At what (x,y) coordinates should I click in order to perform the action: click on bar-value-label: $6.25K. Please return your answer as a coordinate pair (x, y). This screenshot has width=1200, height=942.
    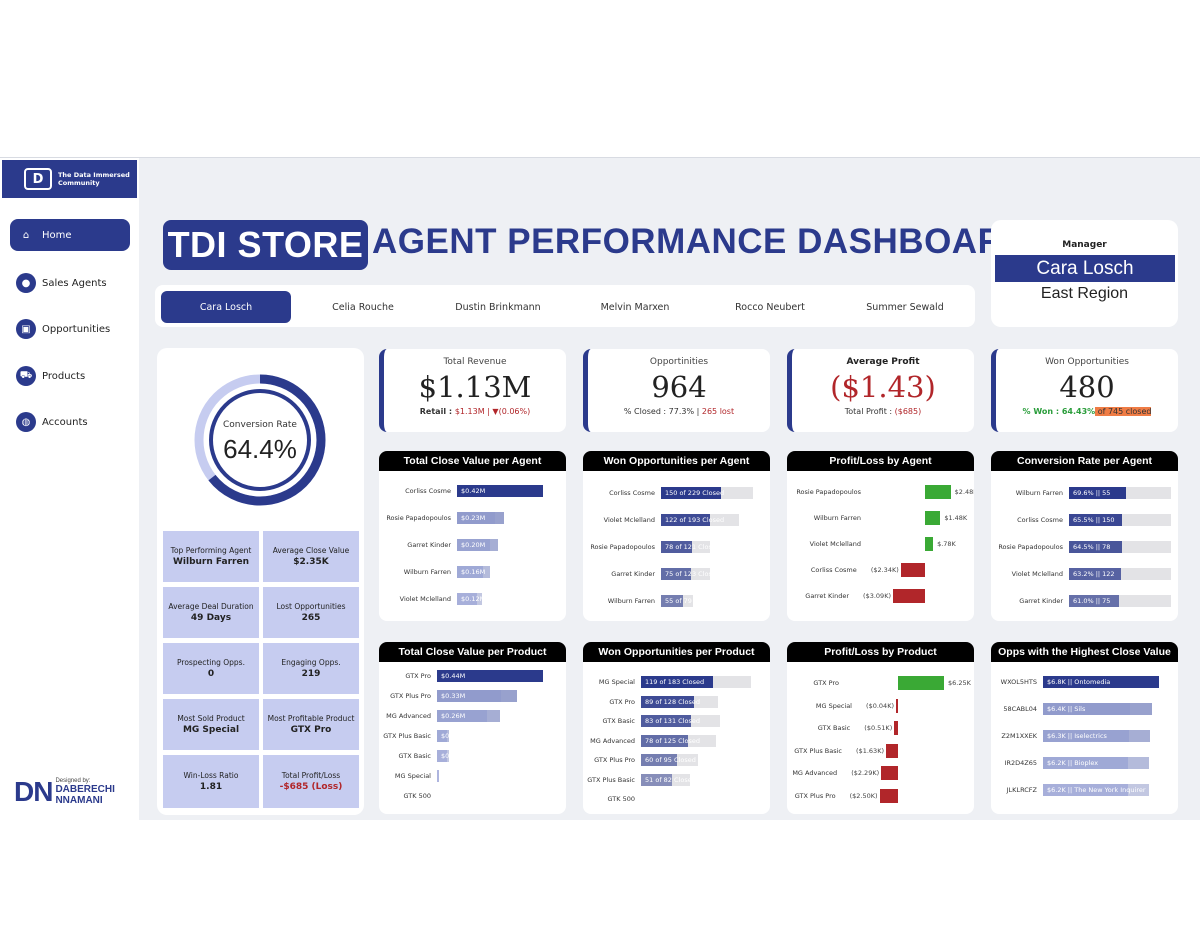
    Looking at the image, I should click on (959, 683).